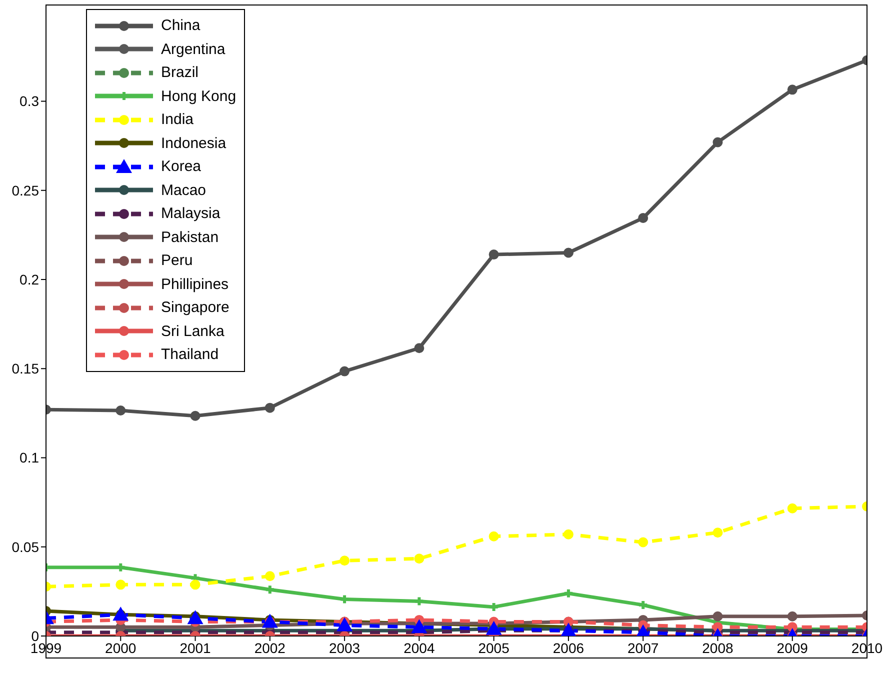  Describe the element at coordinates (195, 284) in the screenshot. I see `legend-label: Phillipines` at that location.